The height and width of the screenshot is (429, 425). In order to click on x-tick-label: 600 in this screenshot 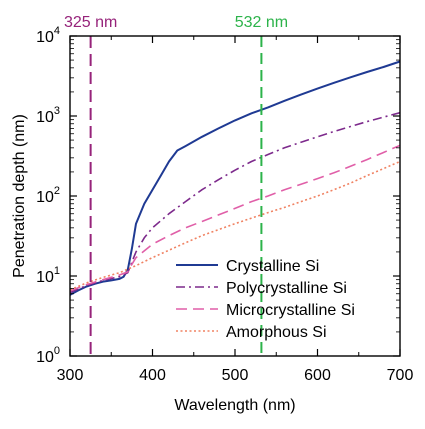, I will do `click(317, 375)`.